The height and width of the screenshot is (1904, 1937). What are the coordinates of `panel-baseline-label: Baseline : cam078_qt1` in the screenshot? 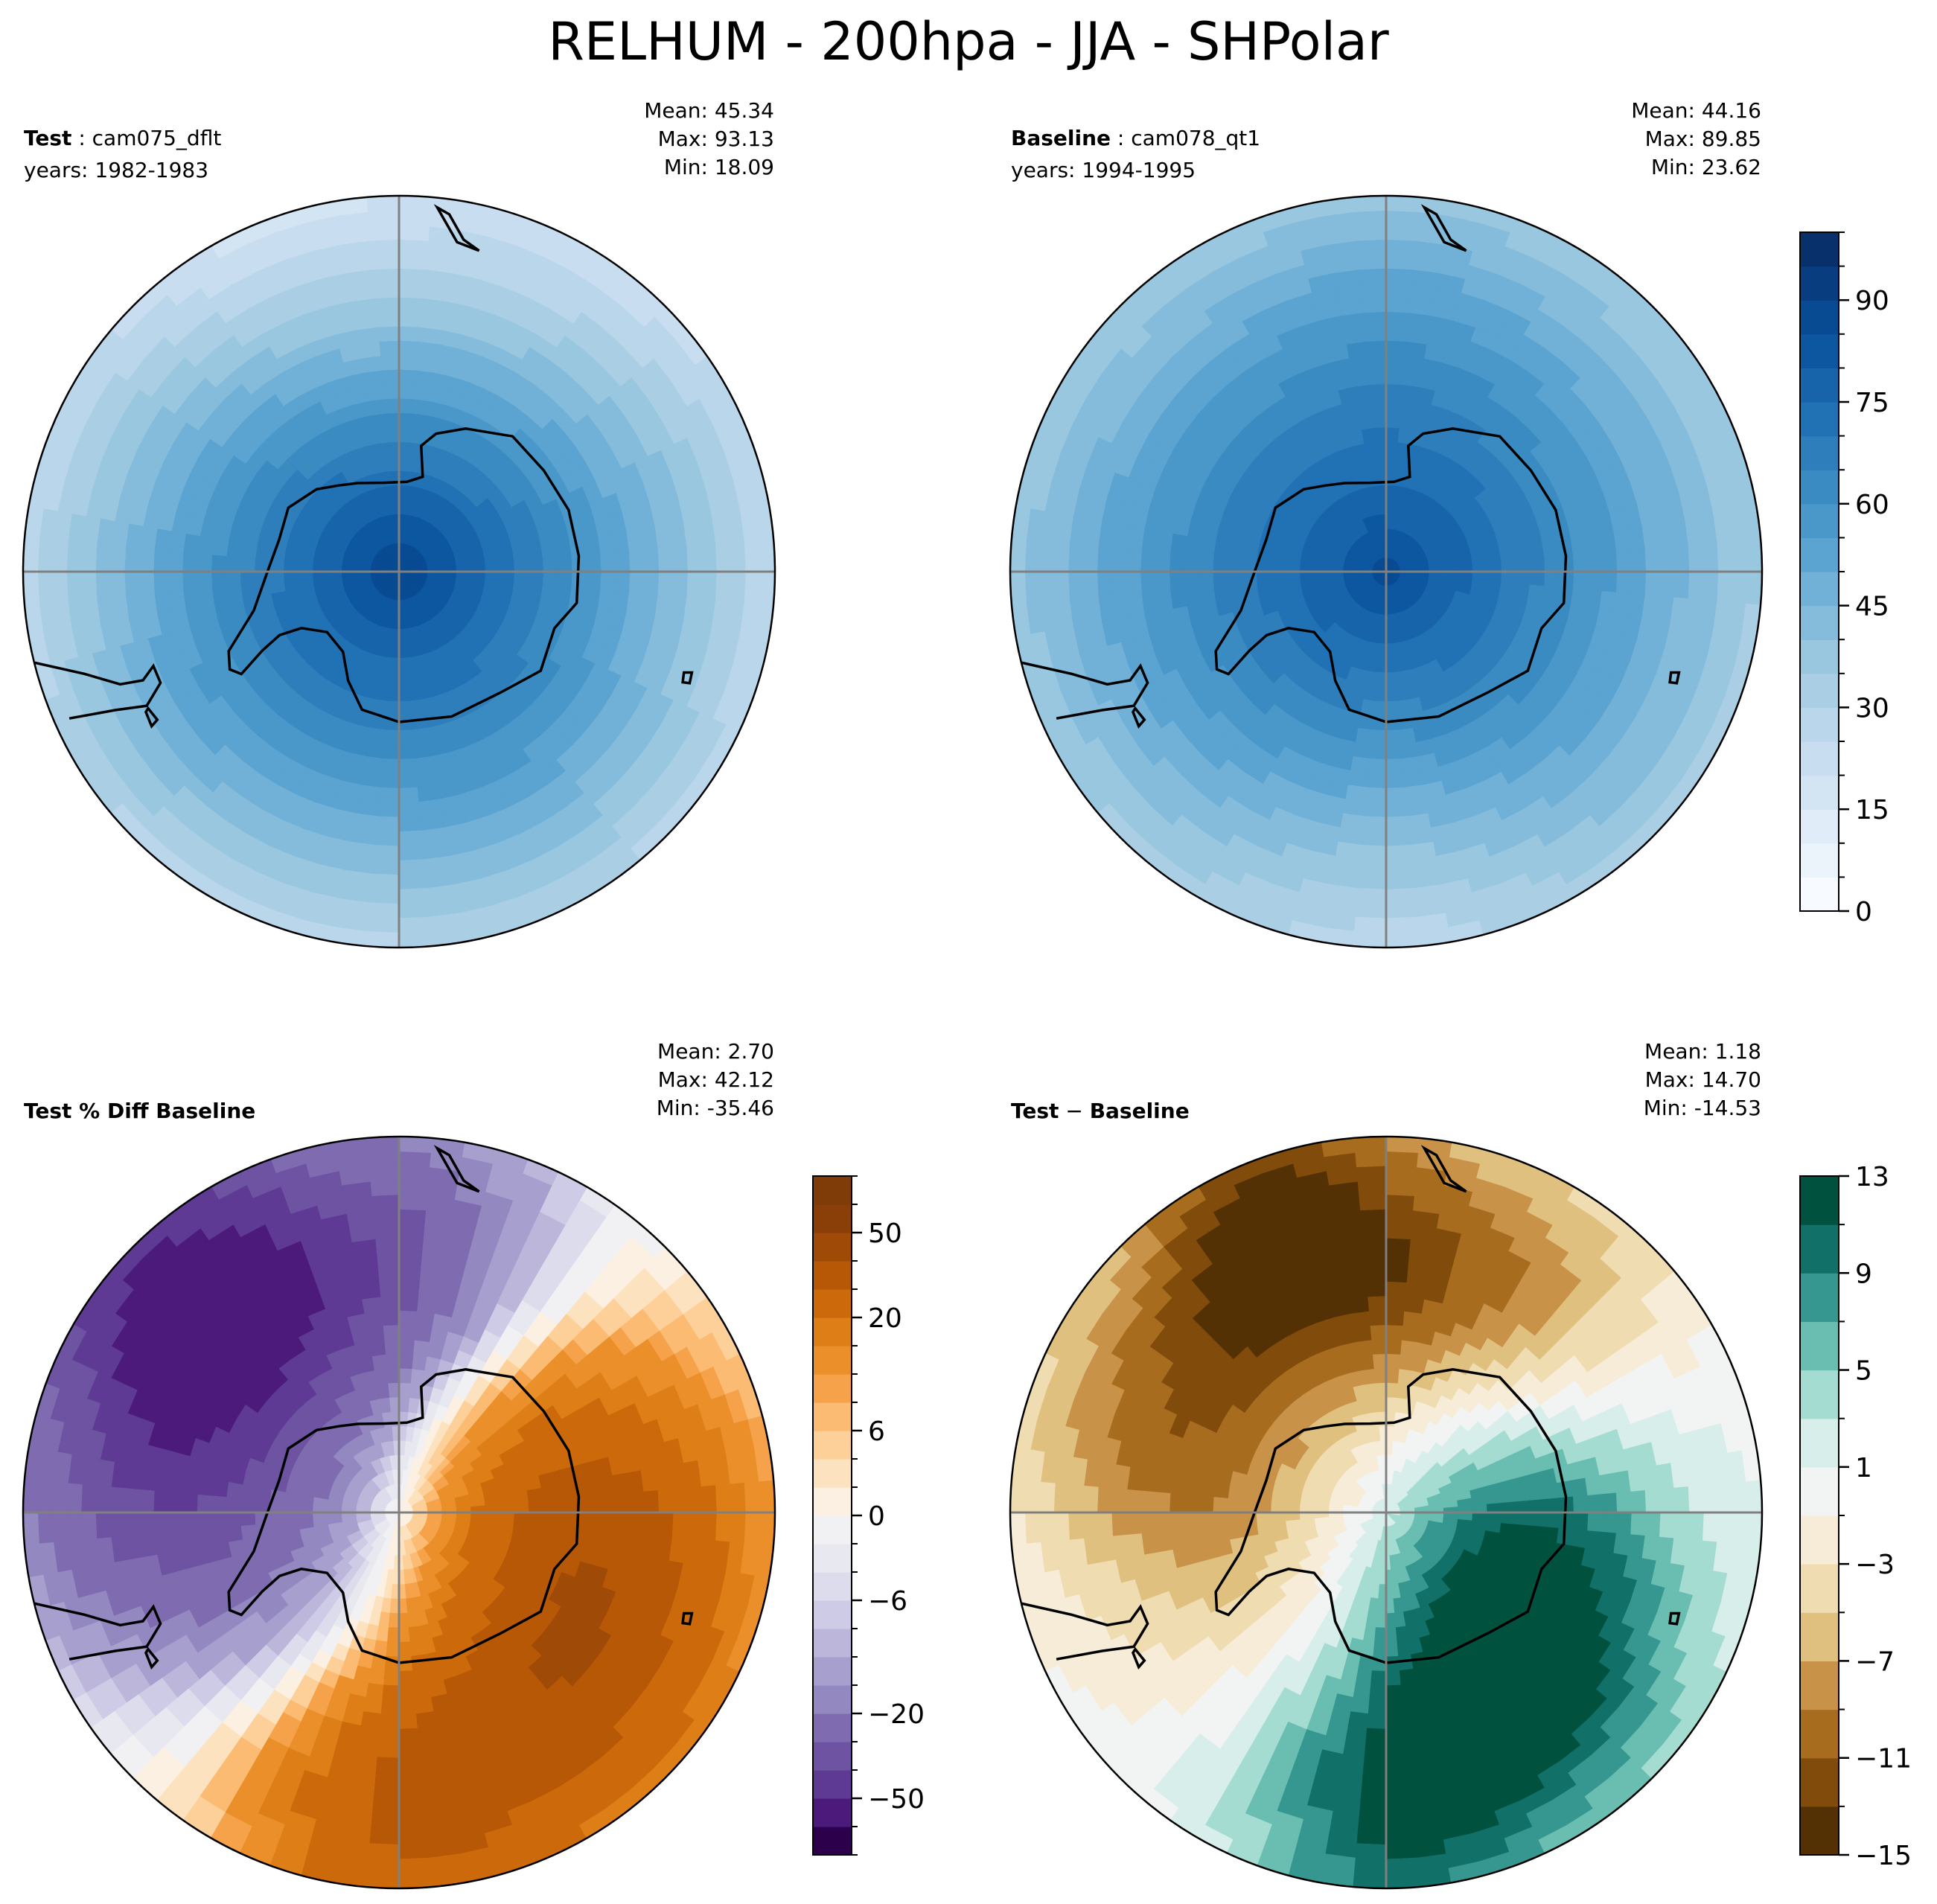 It's located at (1135, 138).